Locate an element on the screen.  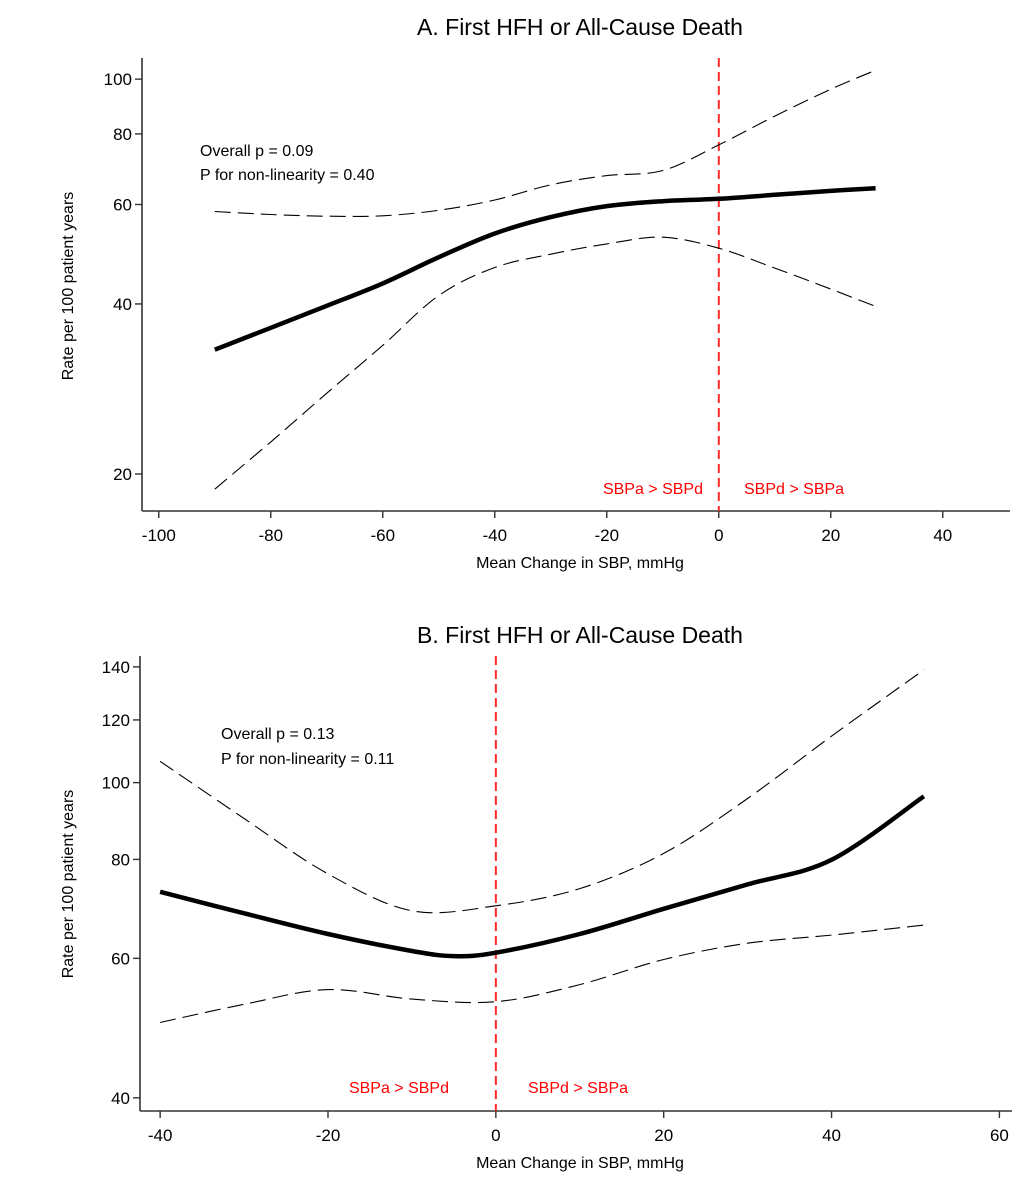
panel-b-nonlinearity-p: P for non-linearity = 0.11 is located at coordinates (307, 759).